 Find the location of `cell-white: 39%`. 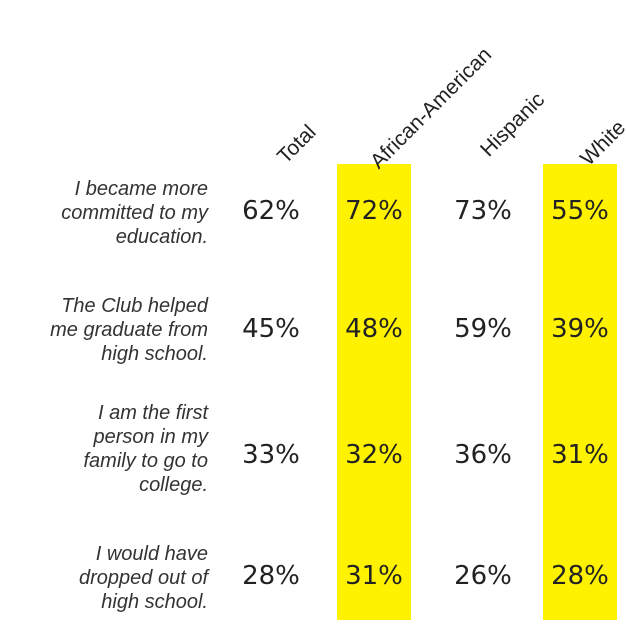

cell-white: 39% is located at coordinates (580, 329).